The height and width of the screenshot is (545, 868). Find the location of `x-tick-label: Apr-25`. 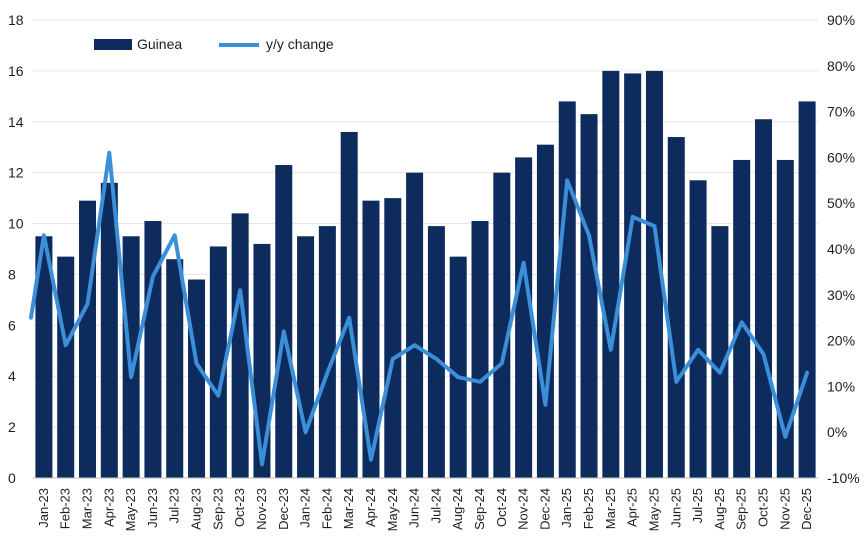

x-tick-label: Apr-25 is located at coordinates (632, 507).